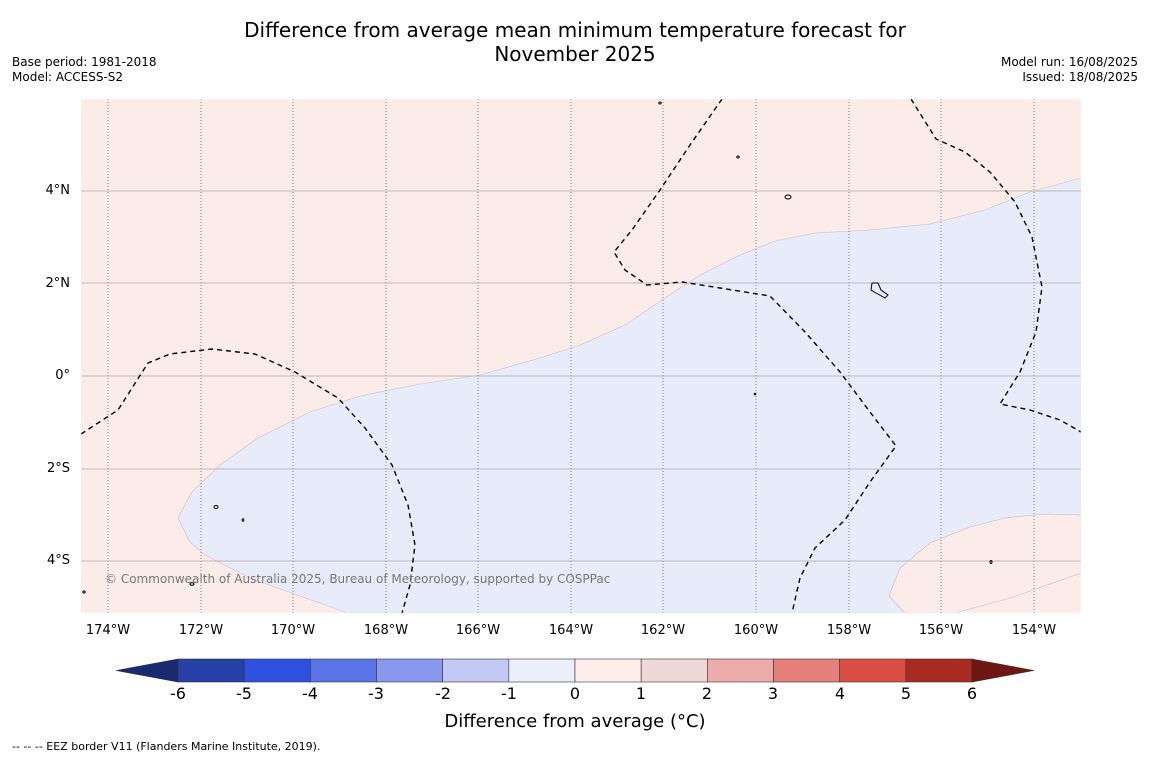  I want to click on colorbar-tick: 1, so click(641, 693).